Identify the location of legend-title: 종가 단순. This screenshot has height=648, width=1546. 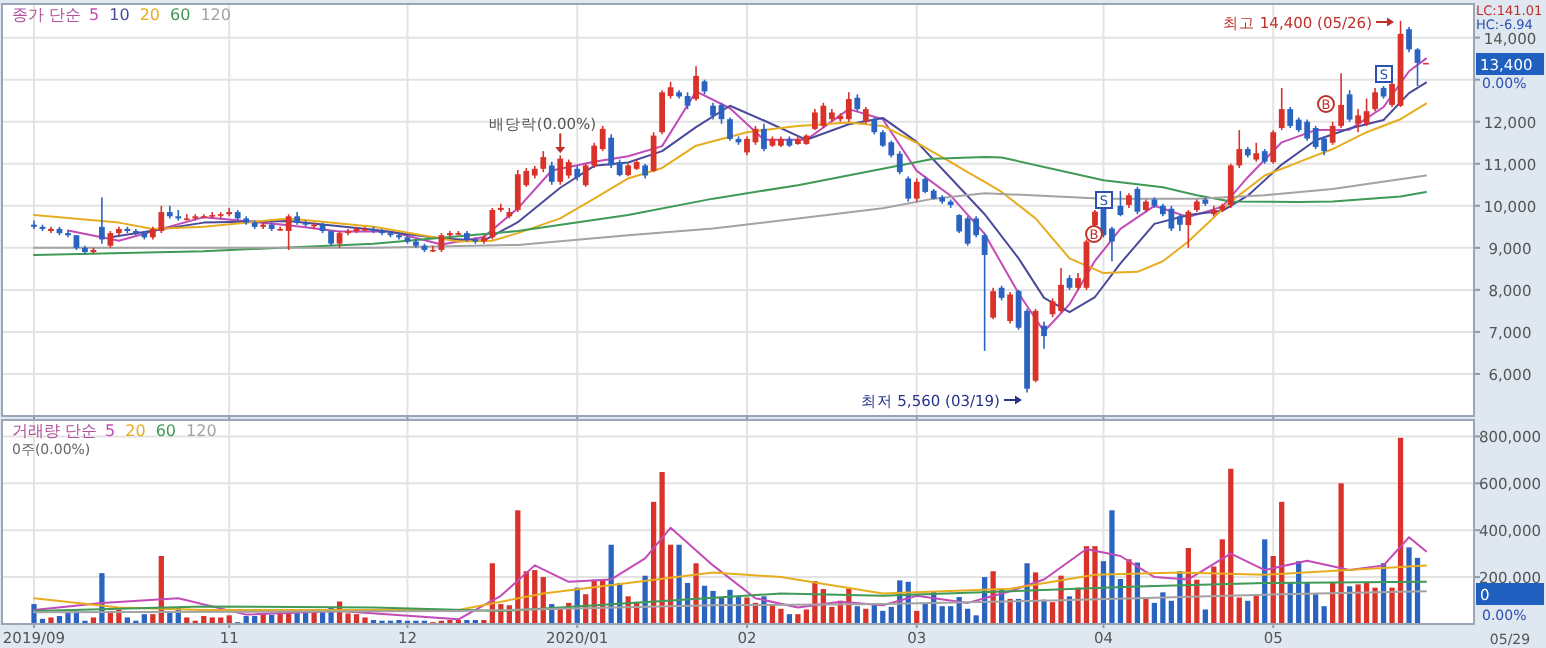
(47, 15).